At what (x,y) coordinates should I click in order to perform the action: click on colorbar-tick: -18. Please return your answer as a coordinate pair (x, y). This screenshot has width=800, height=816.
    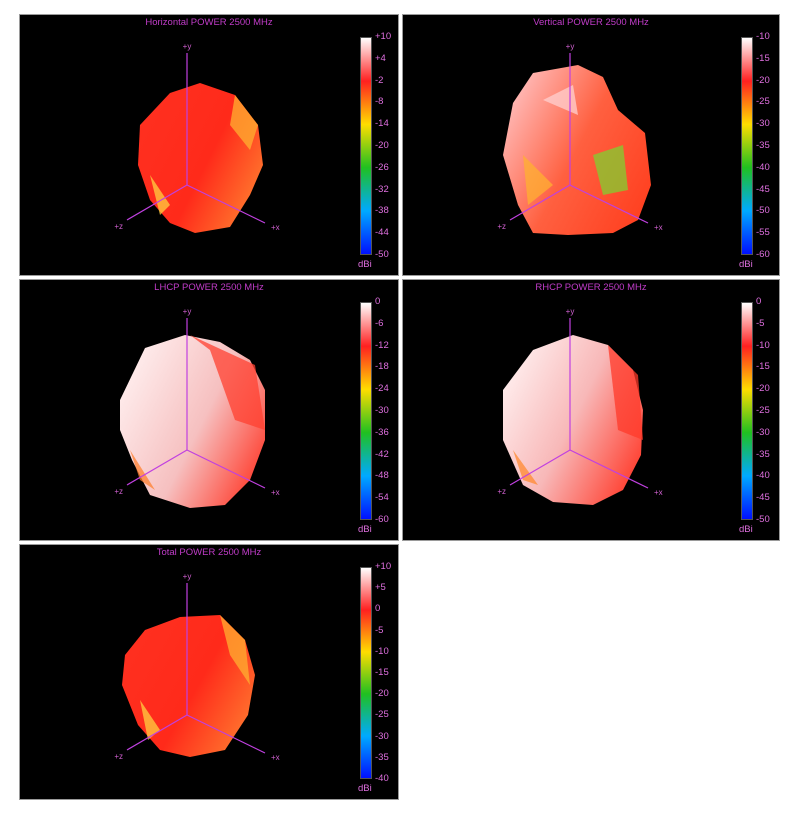
    Looking at the image, I should click on (382, 367).